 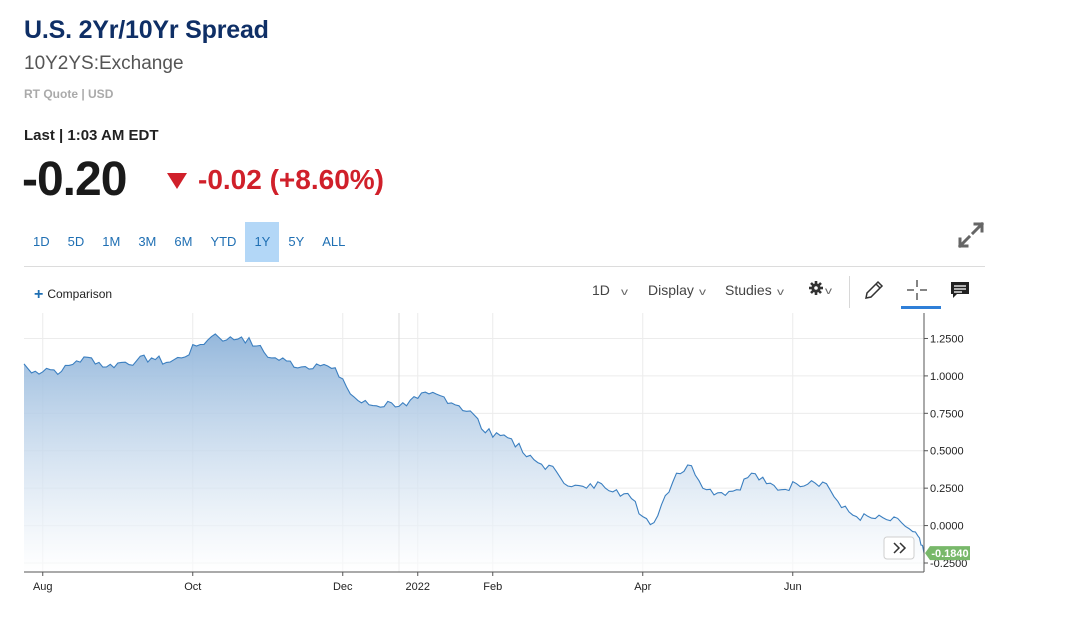 I want to click on active-tool-indicator, so click(x=921, y=307).